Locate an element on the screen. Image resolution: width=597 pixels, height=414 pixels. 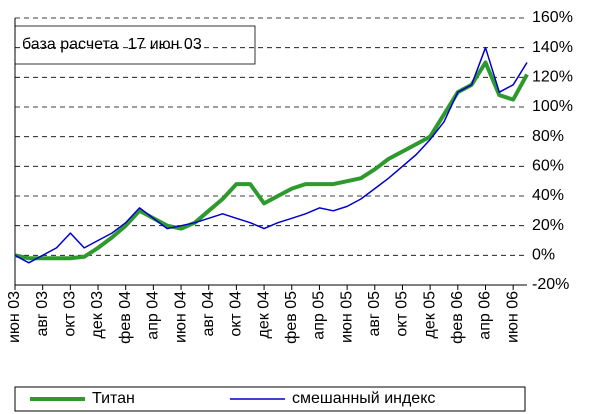
y-tick-label: 120% is located at coordinates (552, 77).